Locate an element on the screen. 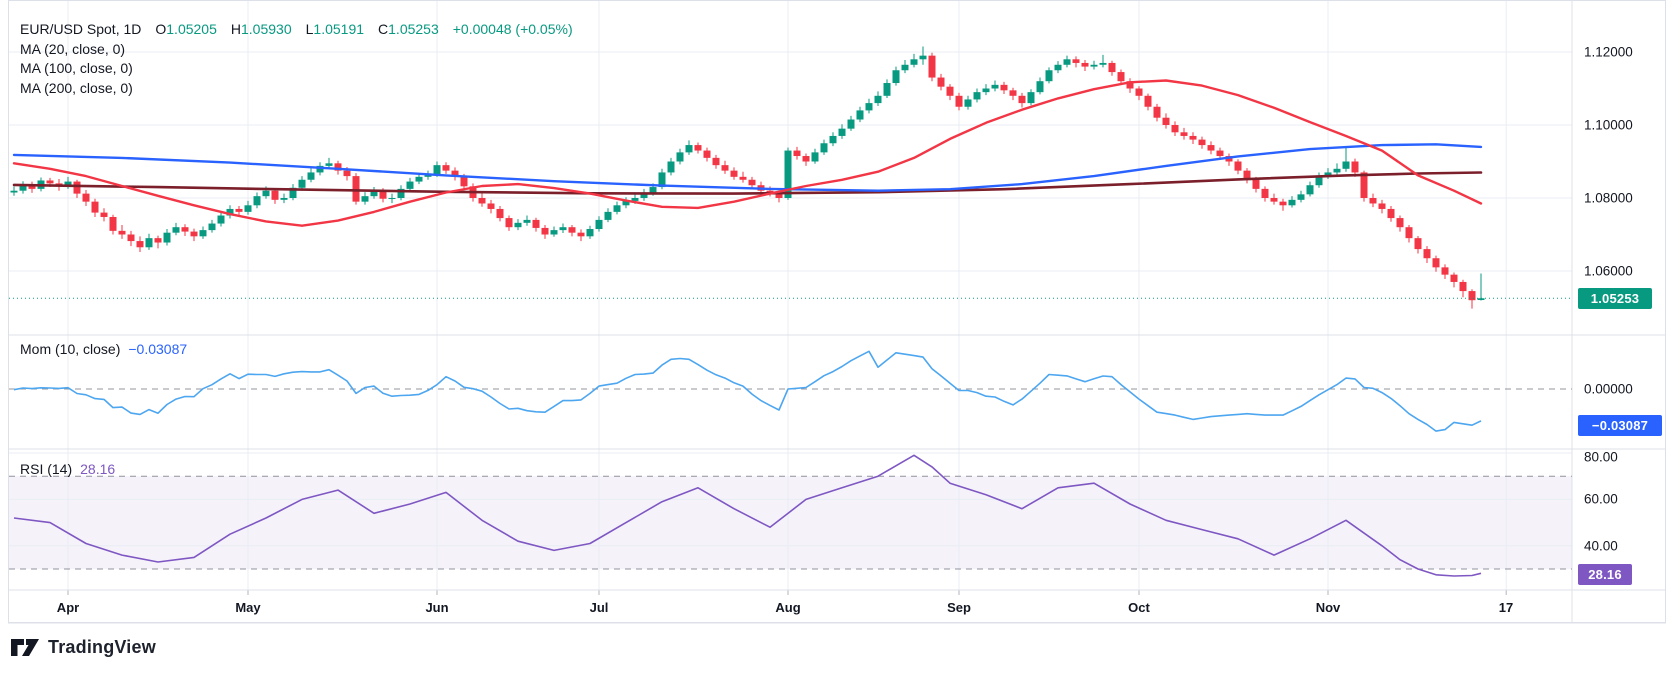  price-tick-label: 1.10000 is located at coordinates (1608, 125).